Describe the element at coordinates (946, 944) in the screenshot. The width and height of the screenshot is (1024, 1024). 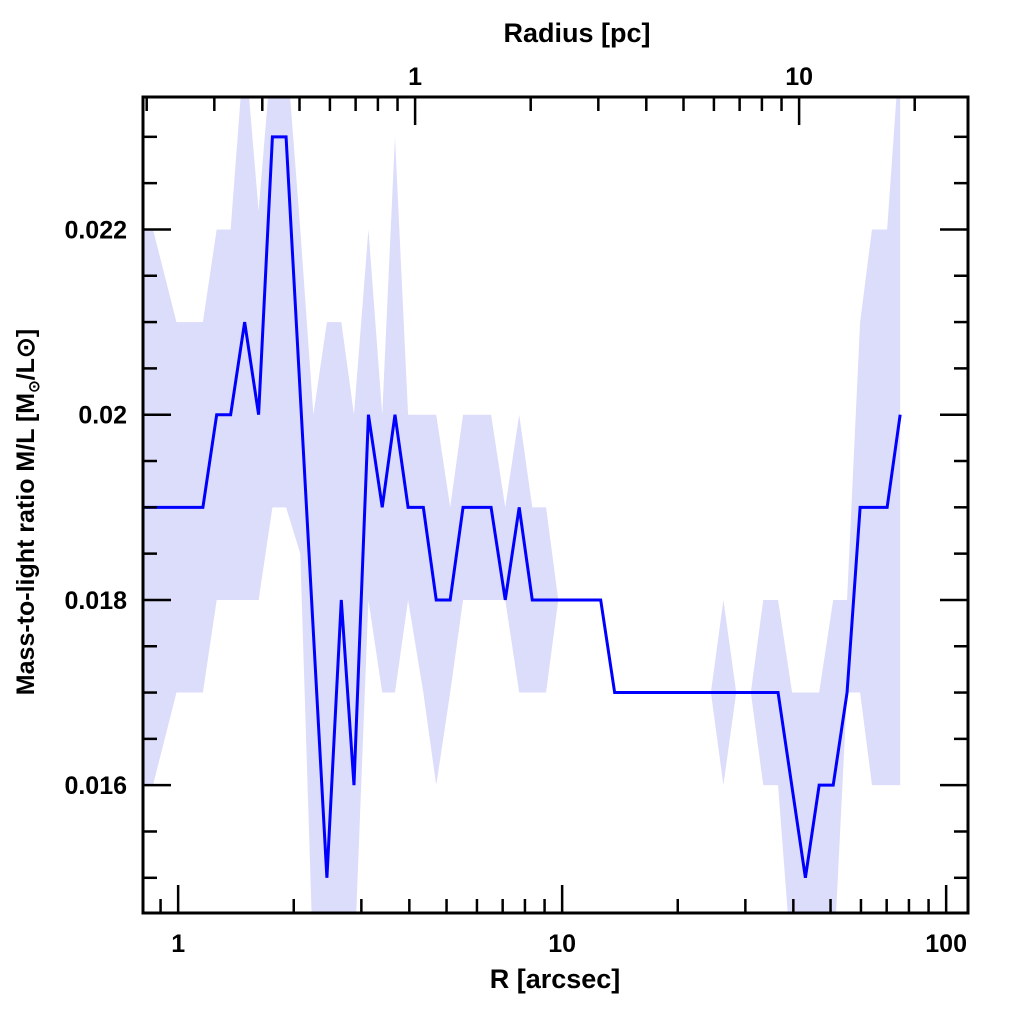
I see `x-tick-label: 100` at that location.